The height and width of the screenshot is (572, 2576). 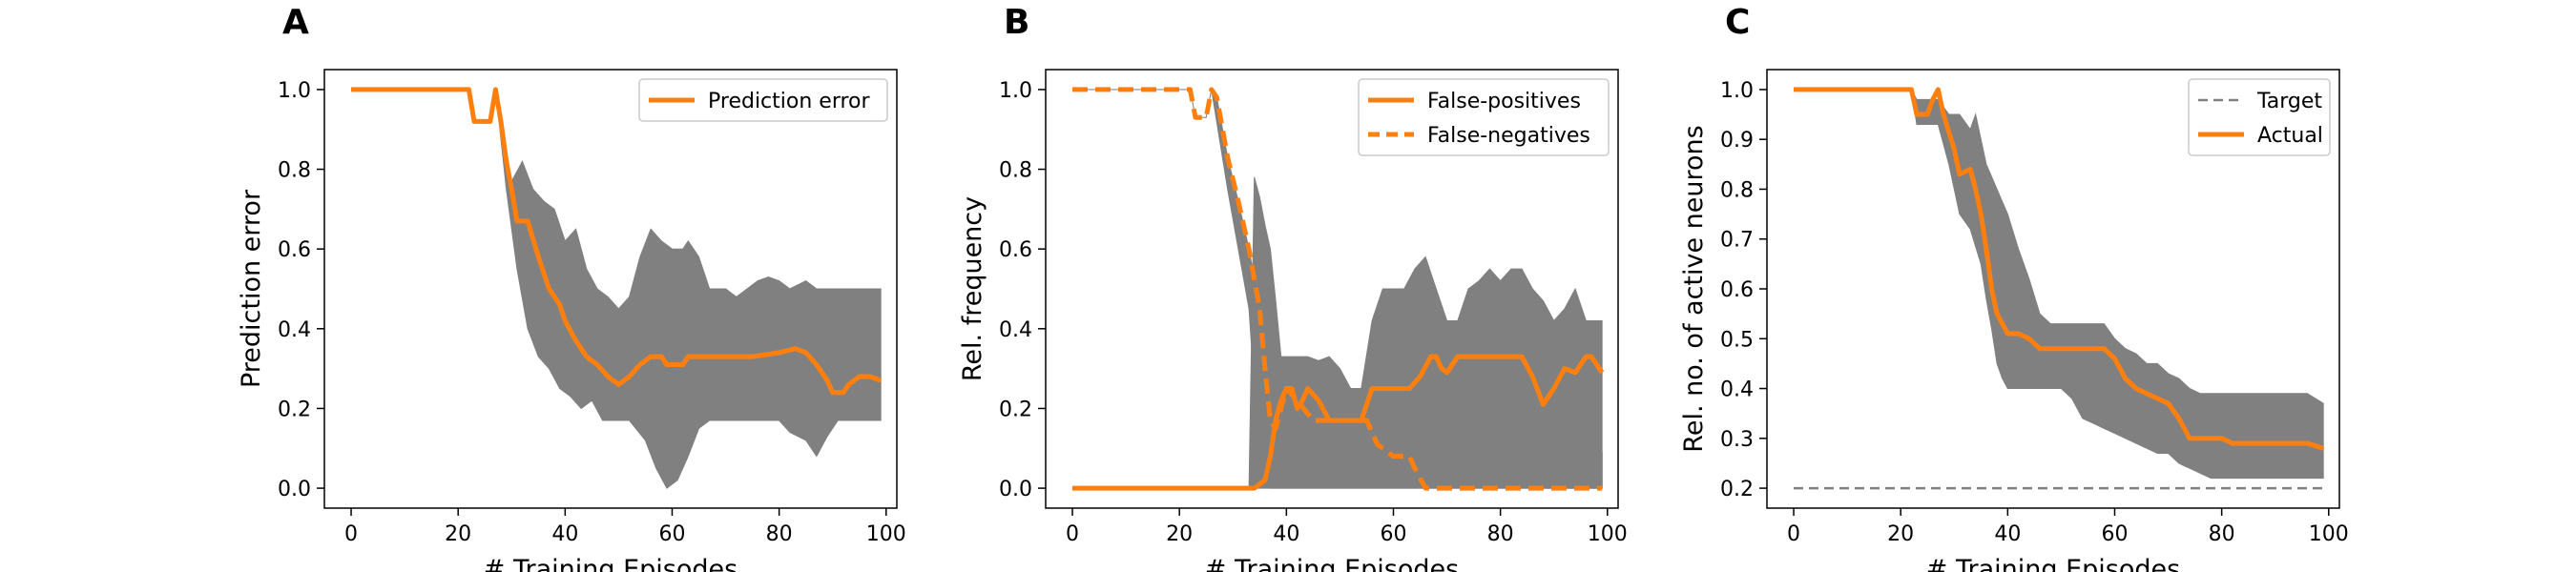 I want to click on legend-b: False-positives False-negatives, so click(x=1484, y=117).